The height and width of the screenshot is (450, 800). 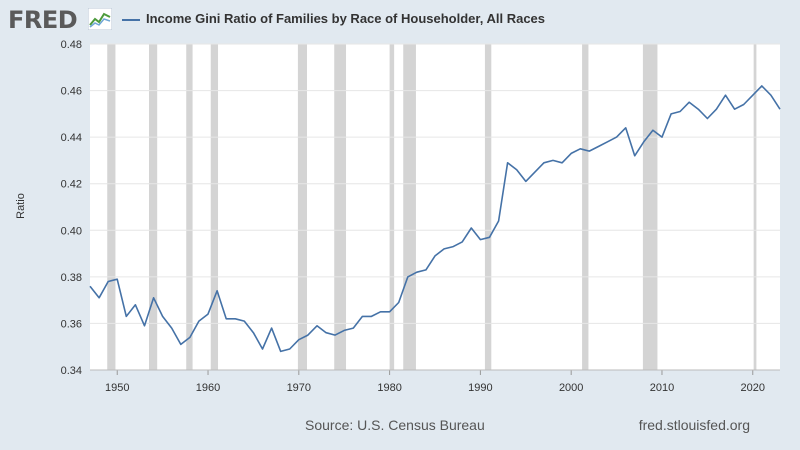 I want to click on x-tick-label: 1990, so click(x=480, y=388).